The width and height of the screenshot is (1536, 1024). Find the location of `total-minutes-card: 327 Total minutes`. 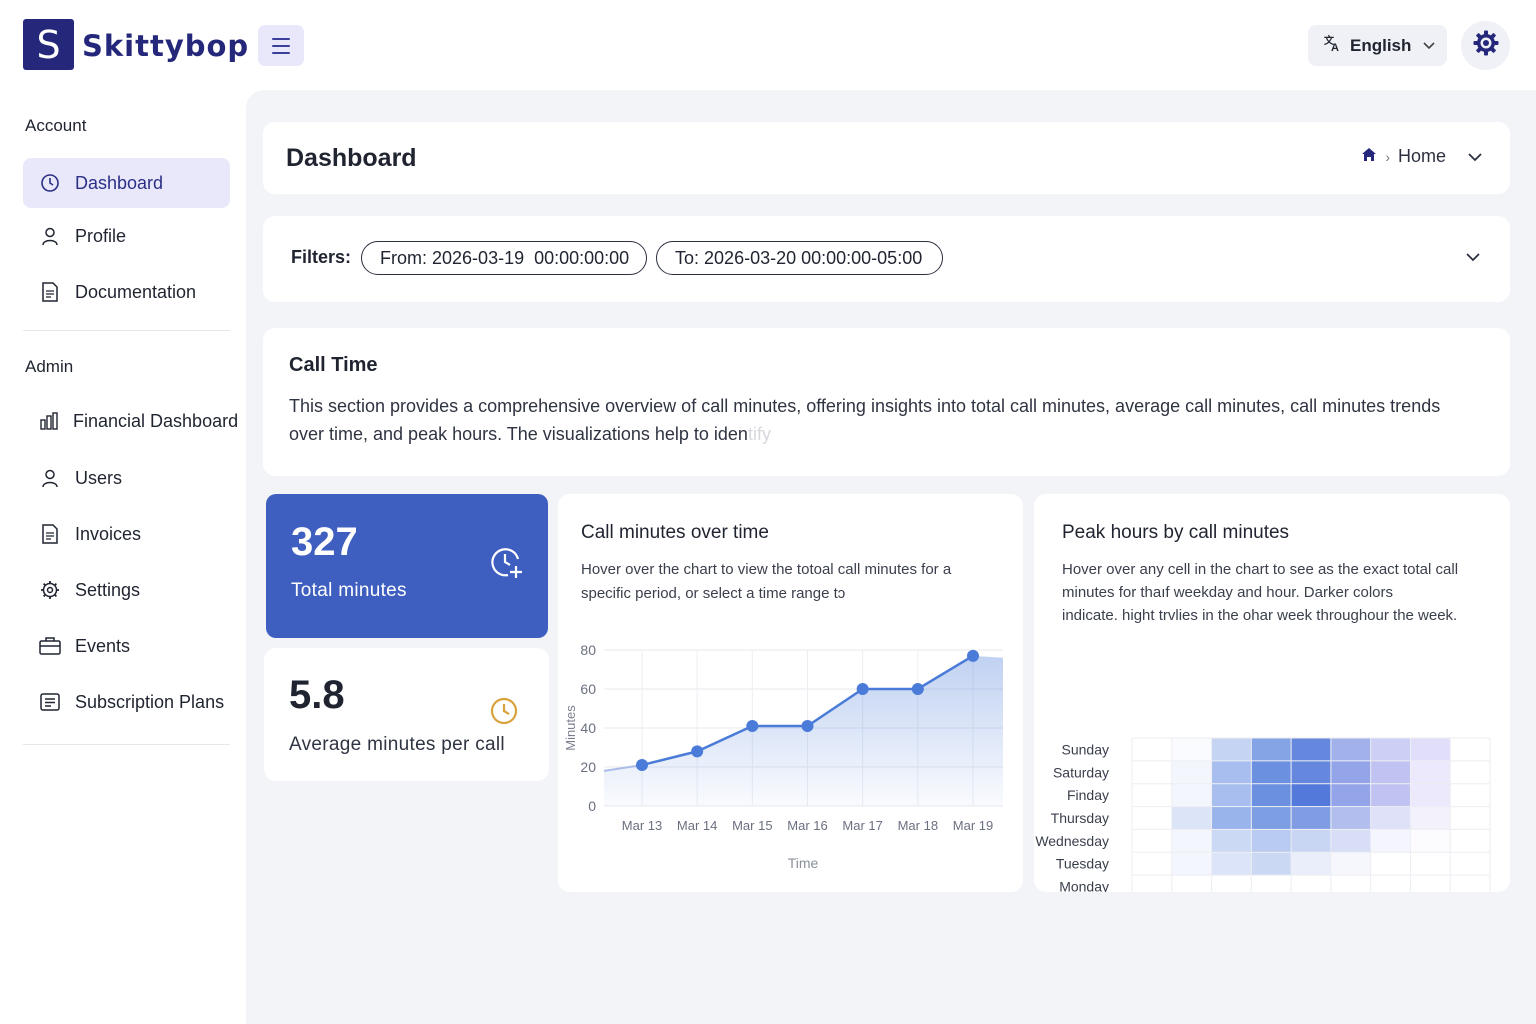

total-minutes-card: 327 Total minutes is located at coordinates (407, 566).